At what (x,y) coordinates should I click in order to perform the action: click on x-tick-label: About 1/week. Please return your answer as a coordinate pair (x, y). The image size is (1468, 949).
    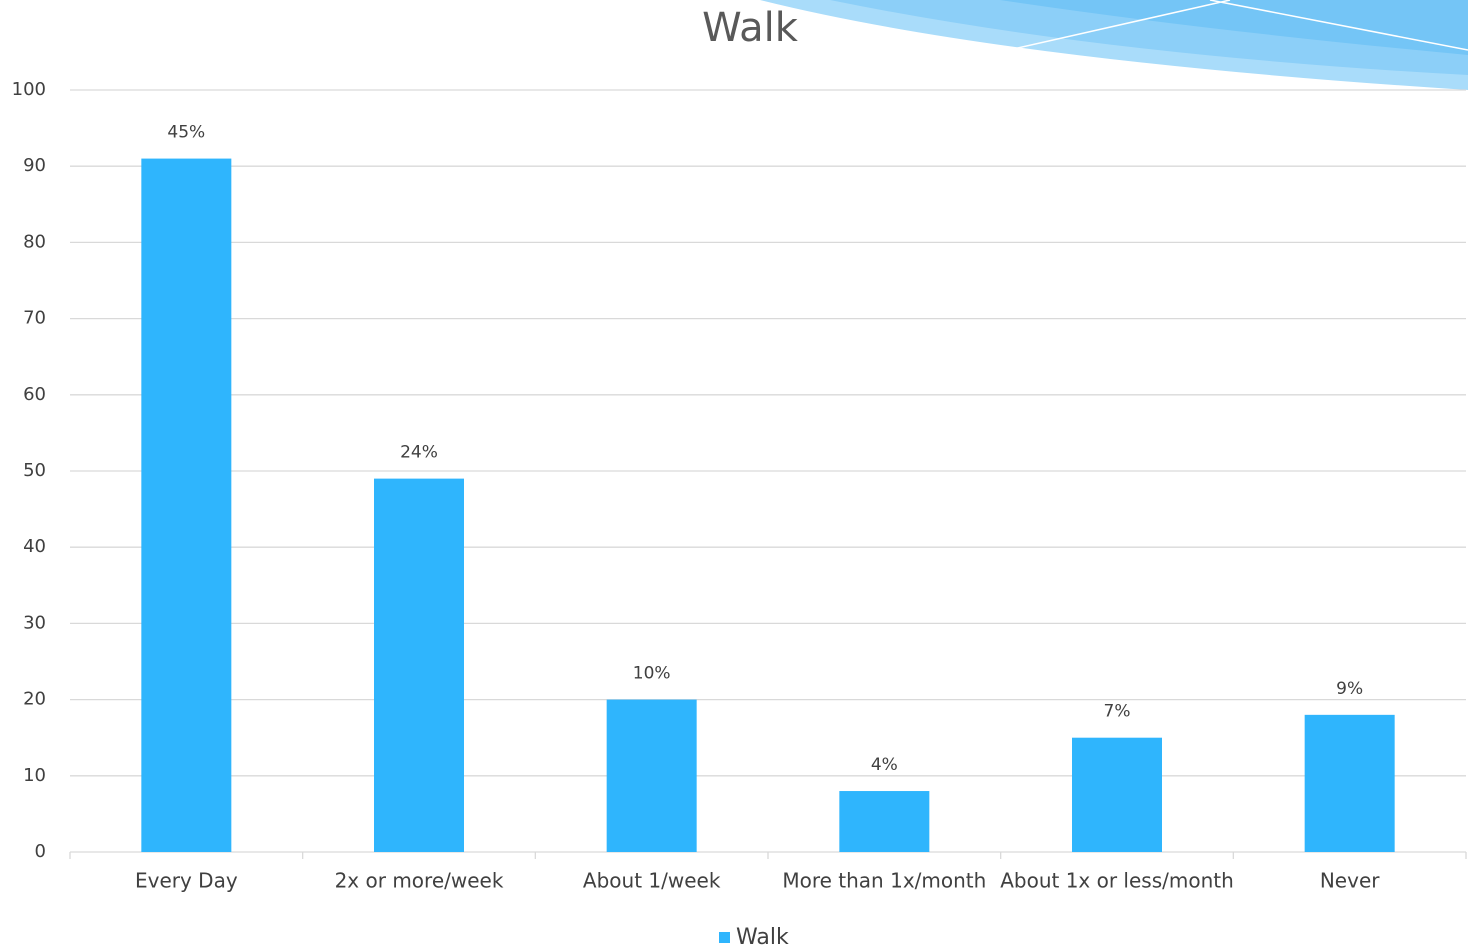
    Looking at the image, I should click on (652, 881).